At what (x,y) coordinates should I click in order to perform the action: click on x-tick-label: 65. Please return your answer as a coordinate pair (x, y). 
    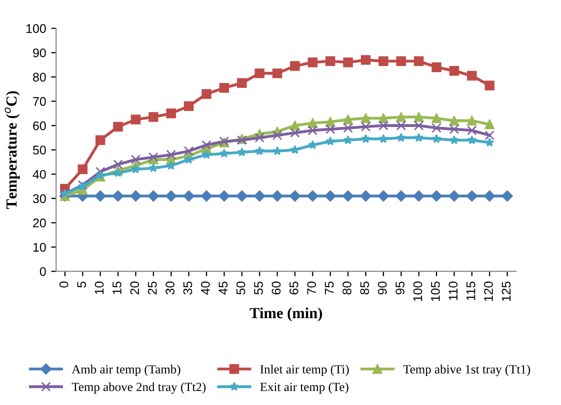
    Looking at the image, I should click on (293, 288).